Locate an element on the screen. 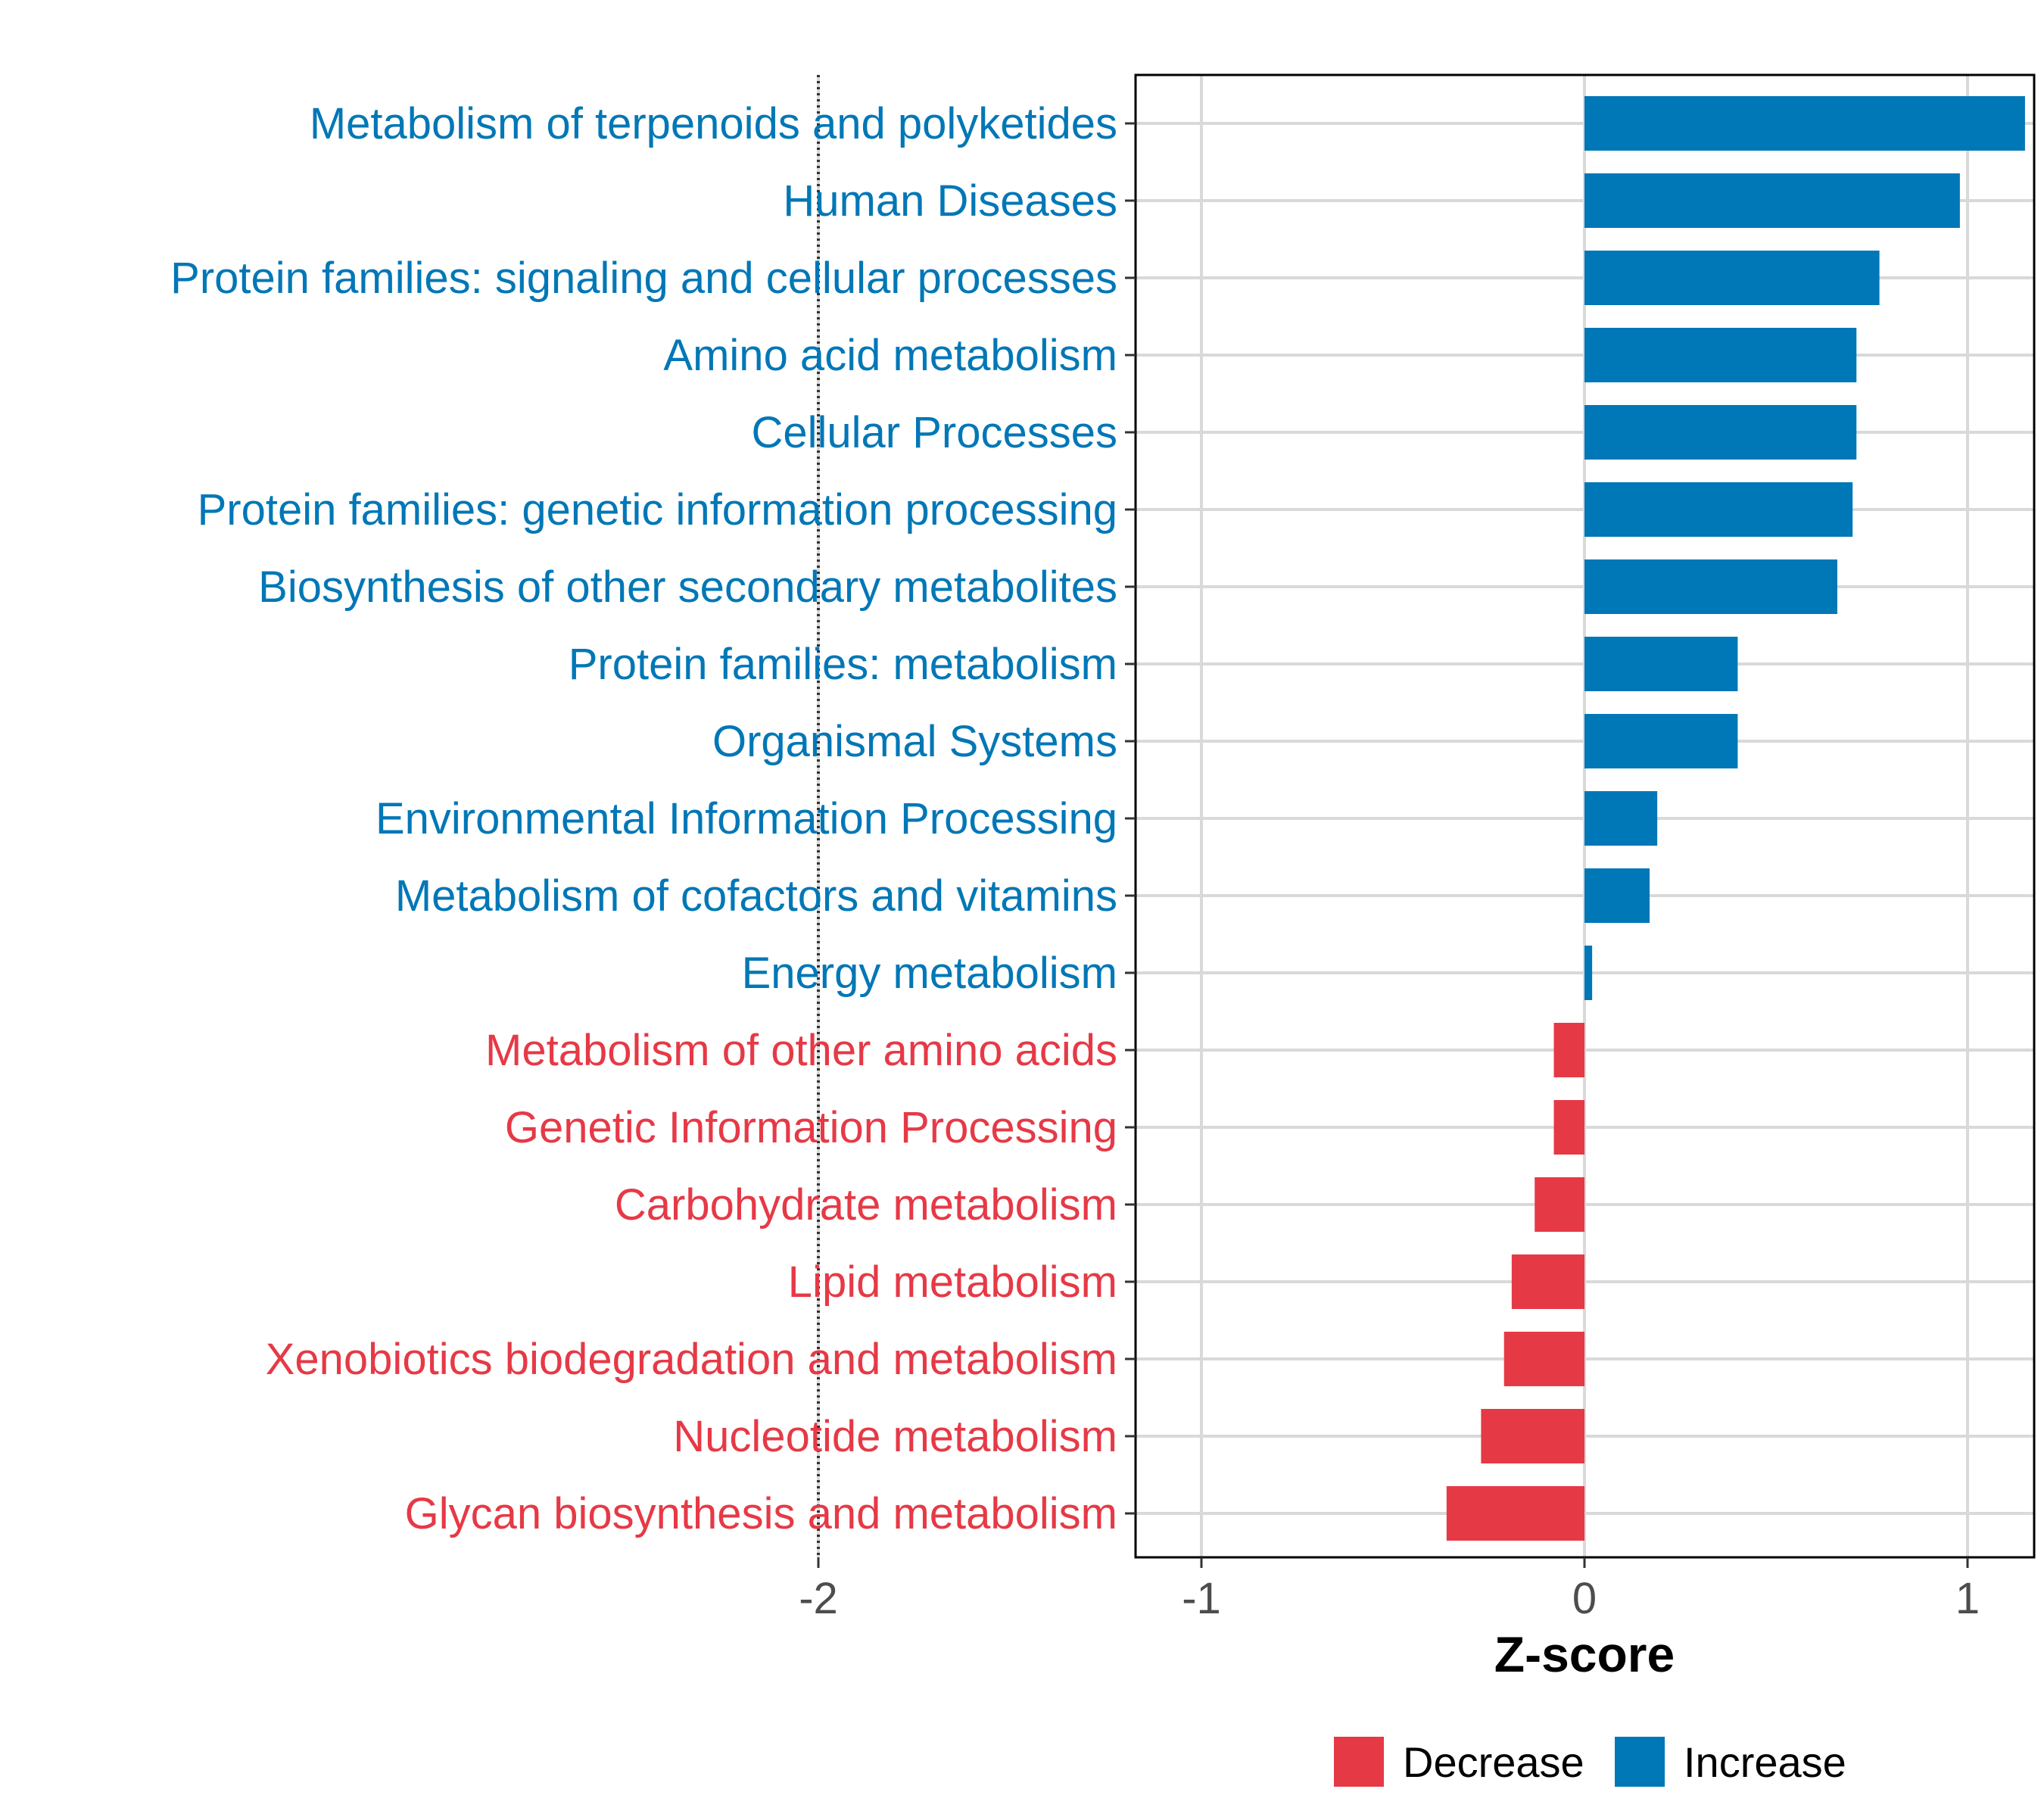 This screenshot has height=1817, width=2044. category-label-9: Environmental Information Processing is located at coordinates (746, 818).